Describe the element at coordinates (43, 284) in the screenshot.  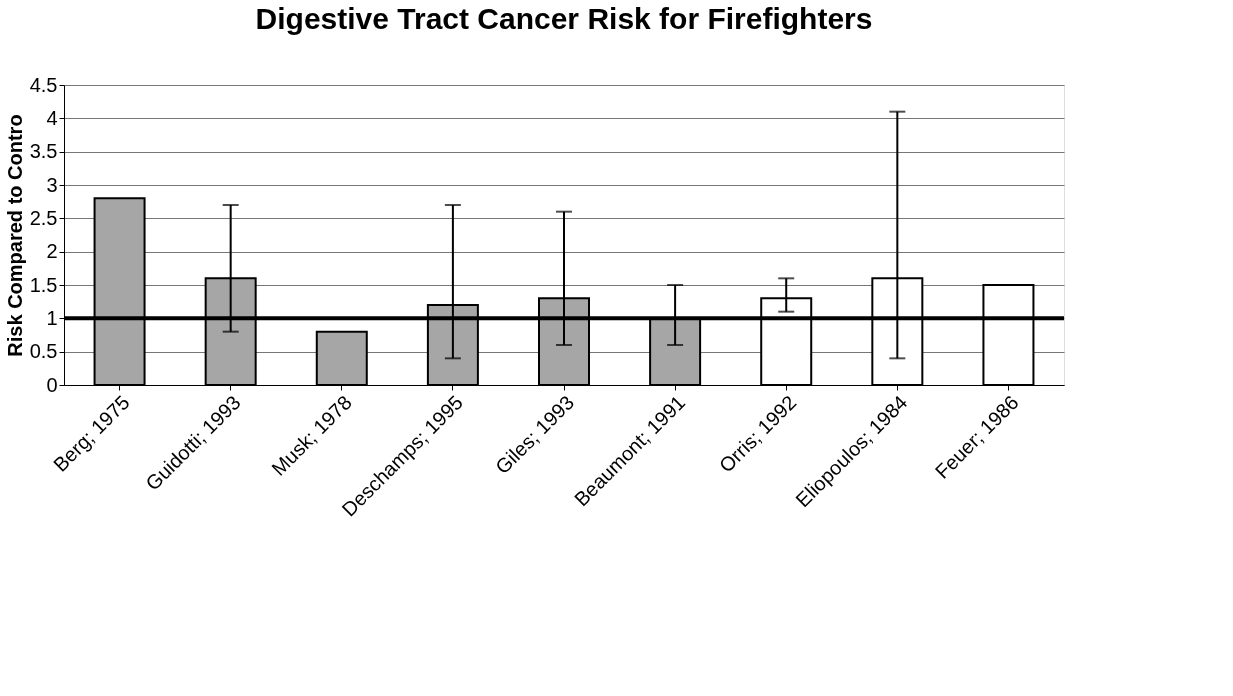
I see `y-tick-label: 1.5` at that location.